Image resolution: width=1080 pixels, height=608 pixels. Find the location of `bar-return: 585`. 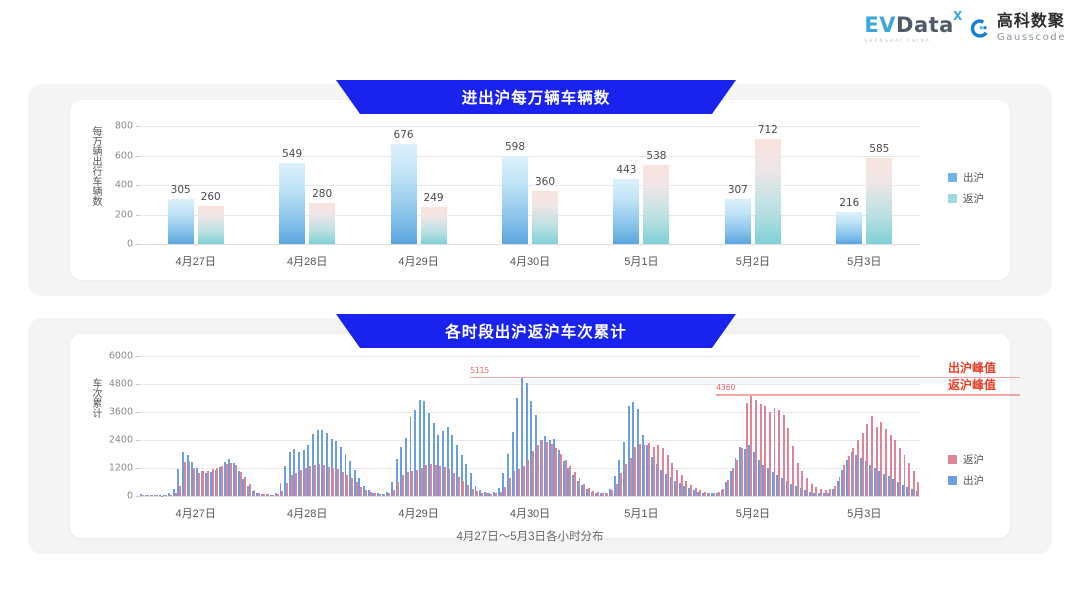

bar-return: 585 is located at coordinates (879, 185).